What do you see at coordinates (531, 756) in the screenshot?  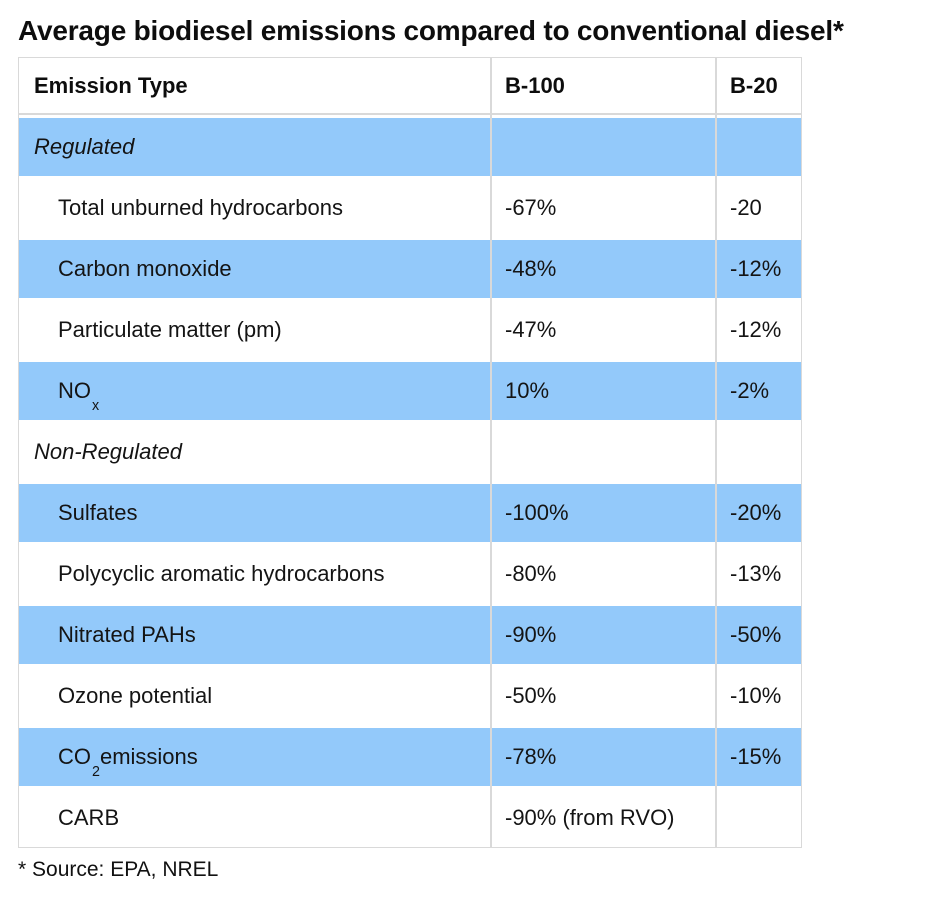 I see `b100-value-cell: -78%` at bounding box center [531, 756].